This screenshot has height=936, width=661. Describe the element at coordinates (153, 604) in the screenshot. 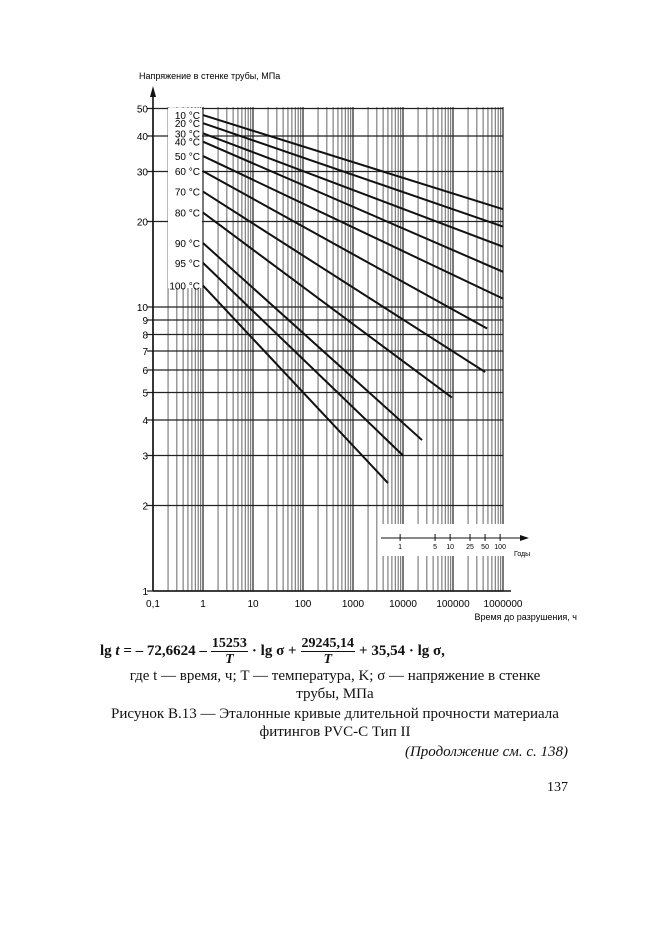

I see `x-tick-label: 0,1` at that location.